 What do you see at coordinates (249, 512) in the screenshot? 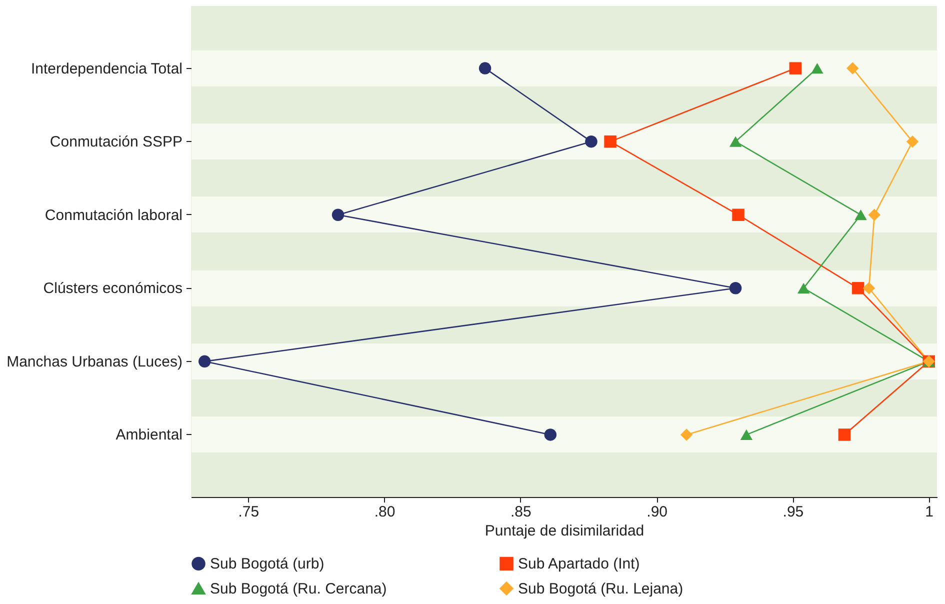
I see `x-tick-label: .75` at bounding box center [249, 512].